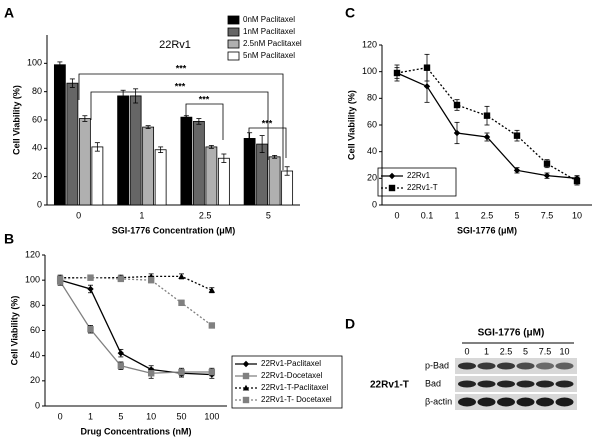 The width and height of the screenshot is (600, 440). Describe the element at coordinates (466, 351) in the screenshot. I see `lane-label: 0` at that location.